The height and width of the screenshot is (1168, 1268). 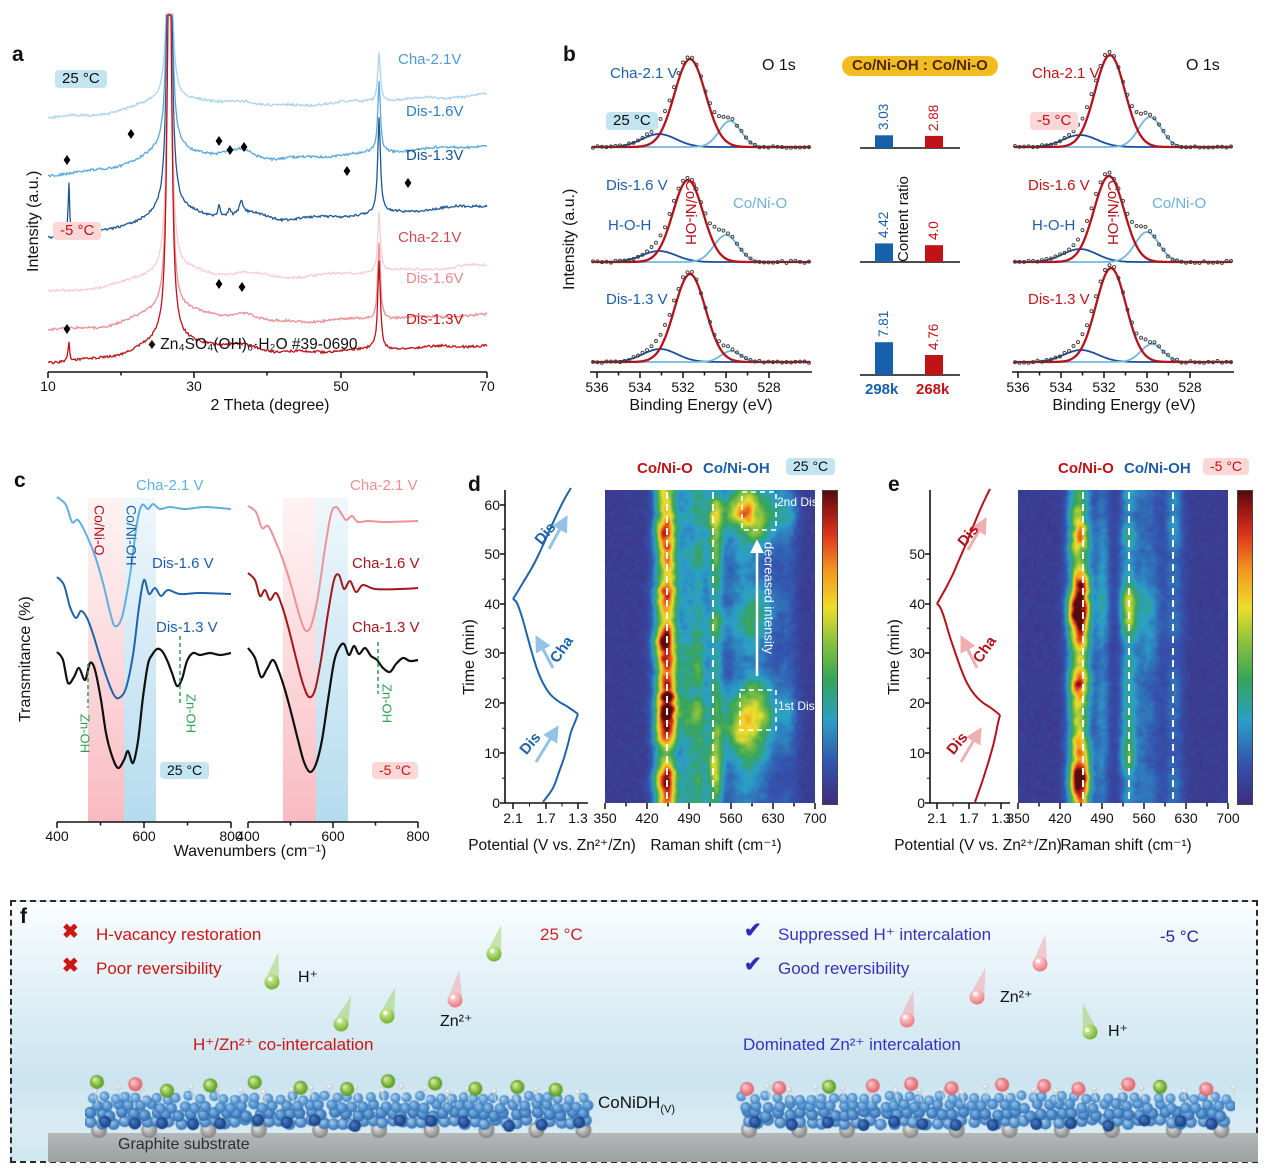 I want to click on ratio-bar-red, so click(x=934, y=365).